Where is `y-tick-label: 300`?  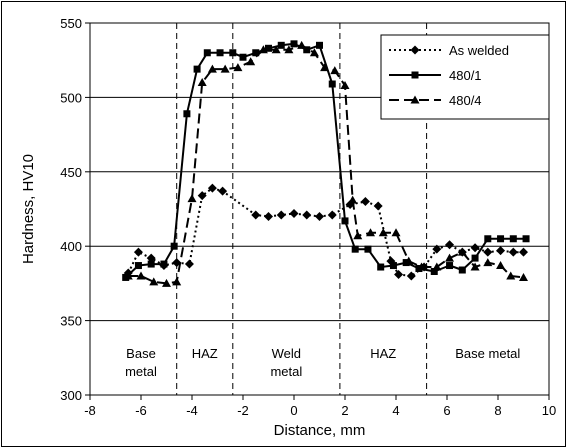 y-tick-label: 300 is located at coordinates (71, 395).